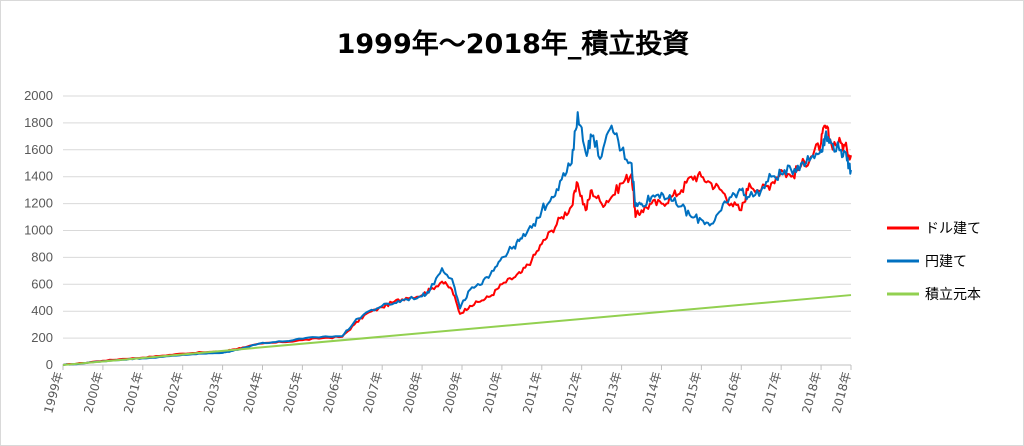 This screenshot has height=446, width=1024. What do you see at coordinates (38, 122) in the screenshot?
I see `y-tick-label: 1800` at bounding box center [38, 122].